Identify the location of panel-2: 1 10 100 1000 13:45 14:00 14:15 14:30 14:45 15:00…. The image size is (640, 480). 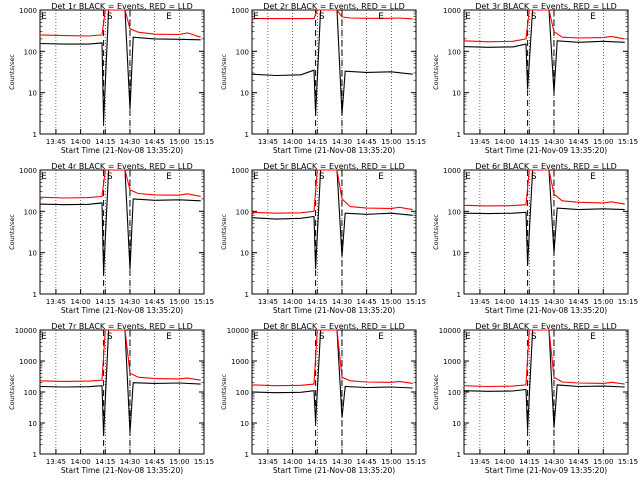
(323, 78).